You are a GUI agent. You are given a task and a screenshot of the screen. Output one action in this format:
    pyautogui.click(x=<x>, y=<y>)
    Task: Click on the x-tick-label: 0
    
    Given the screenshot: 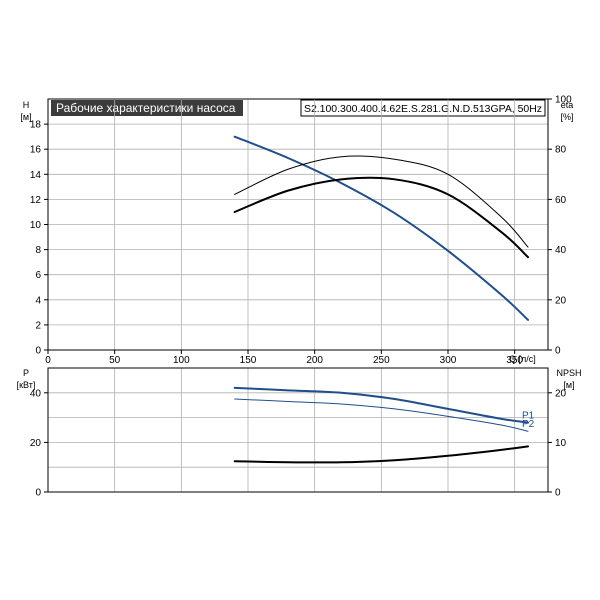 What is the action you would take?
    pyautogui.click(x=48, y=360)
    